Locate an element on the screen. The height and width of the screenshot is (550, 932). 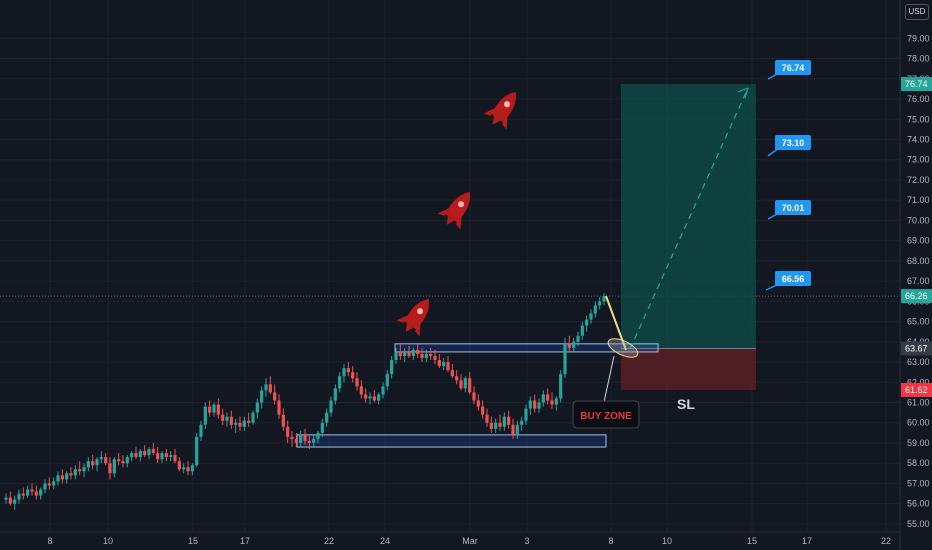
price-tick-label: 67.00 is located at coordinates (918, 281).